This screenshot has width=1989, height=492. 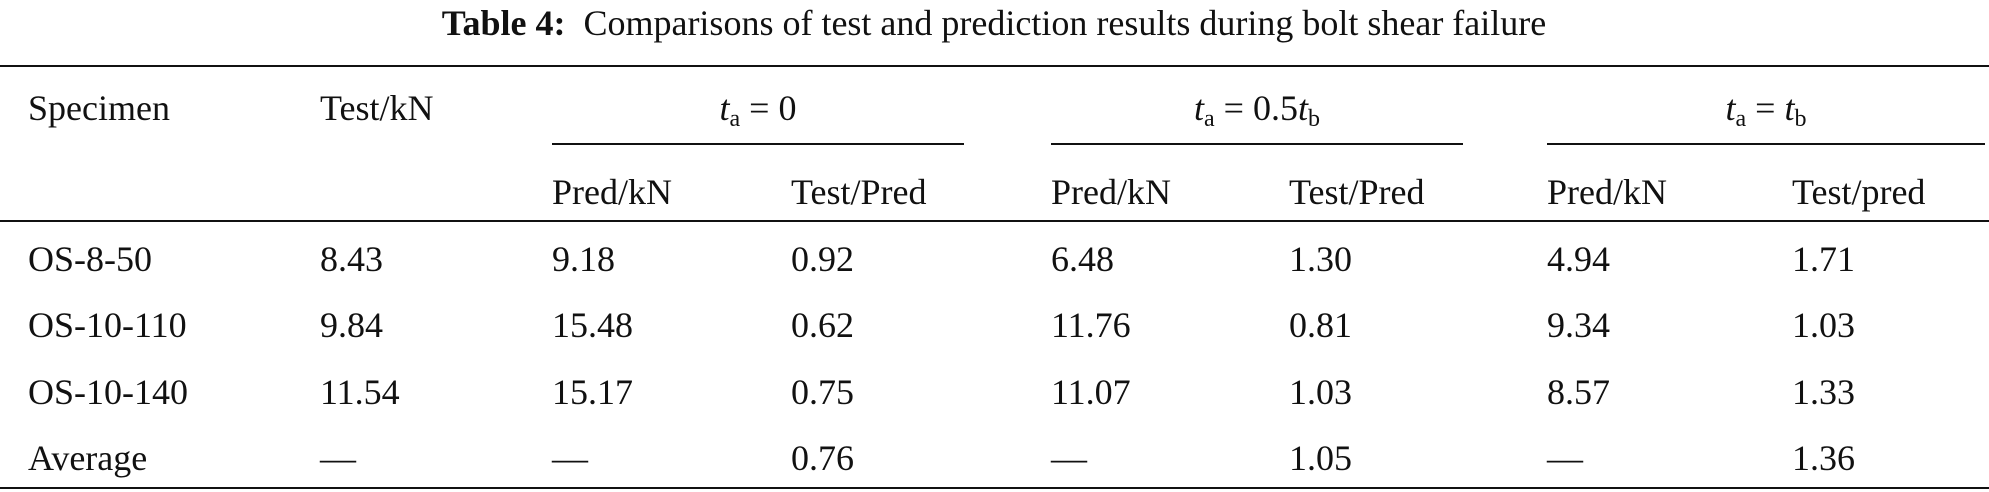 What do you see at coordinates (822, 259) in the screenshot?
I see `cell: 0.92` at bounding box center [822, 259].